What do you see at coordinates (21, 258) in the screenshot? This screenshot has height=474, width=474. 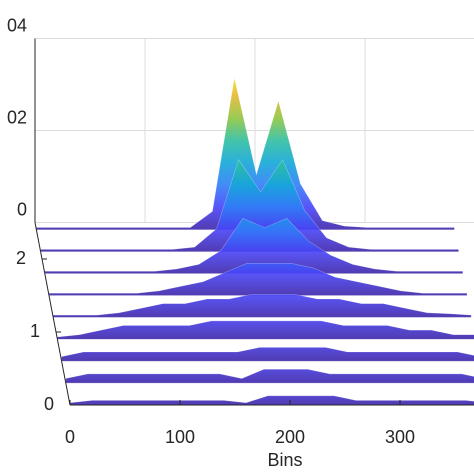 I see `y-tick-label: 2` at bounding box center [21, 258].